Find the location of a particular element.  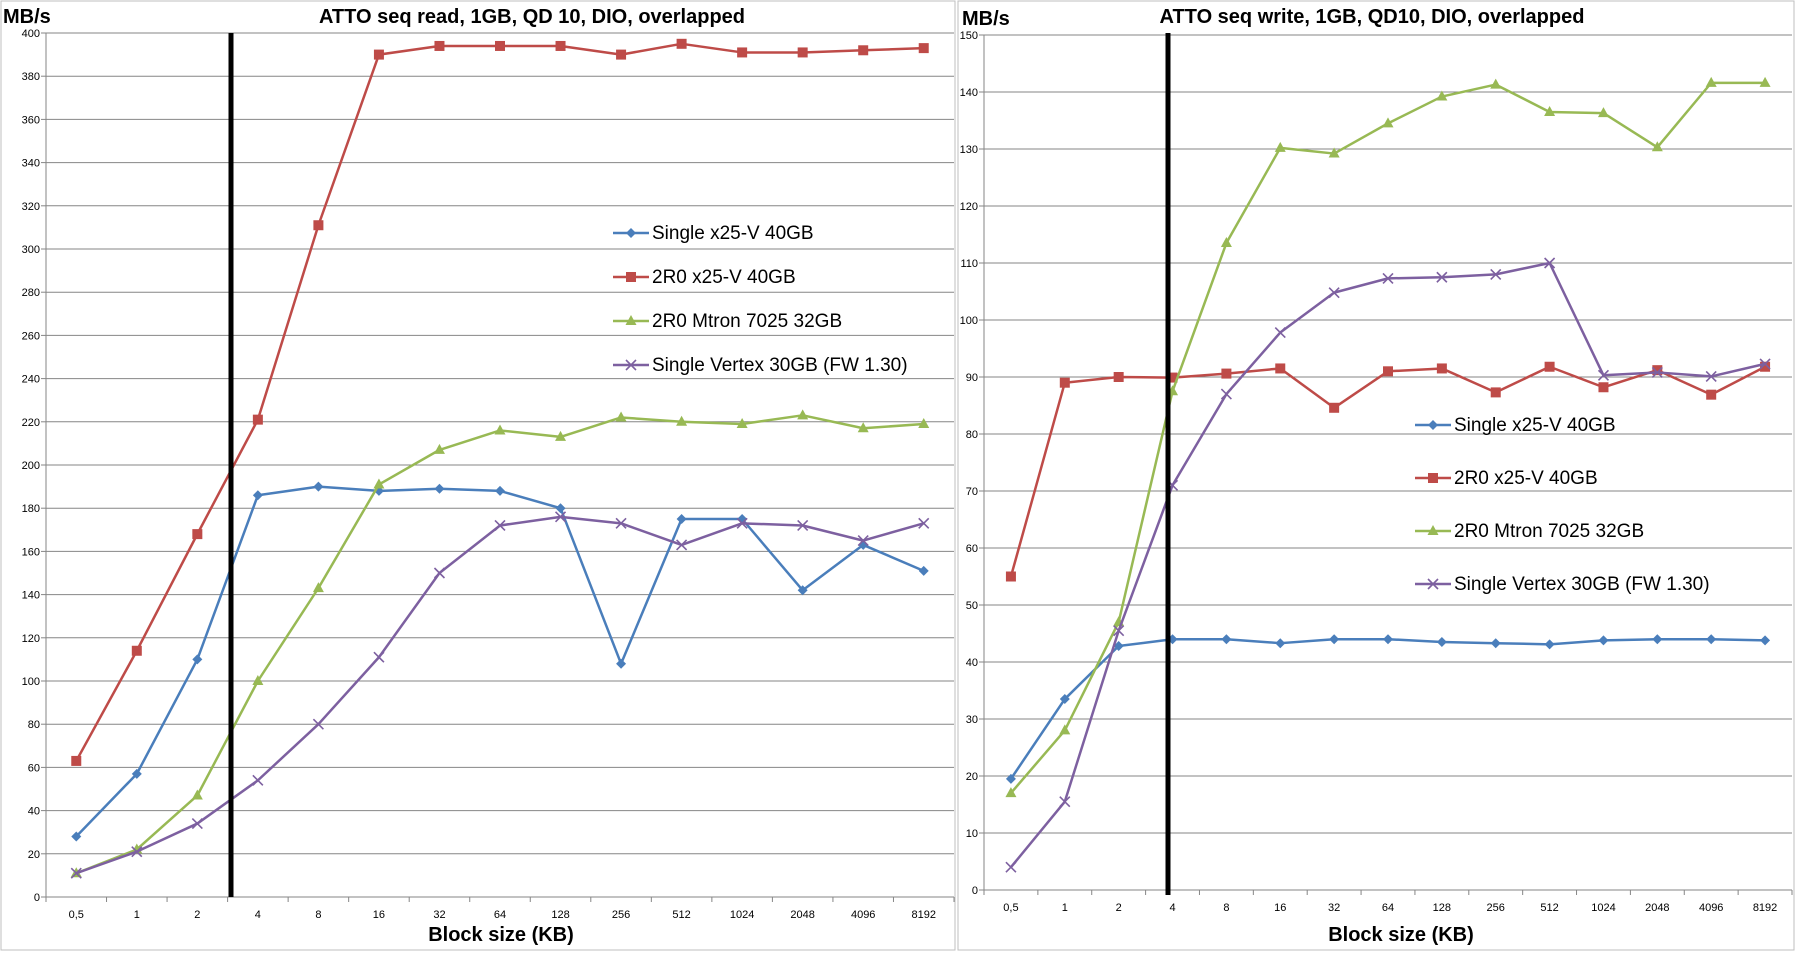

y-tick-label: 10 is located at coordinates (972, 834).